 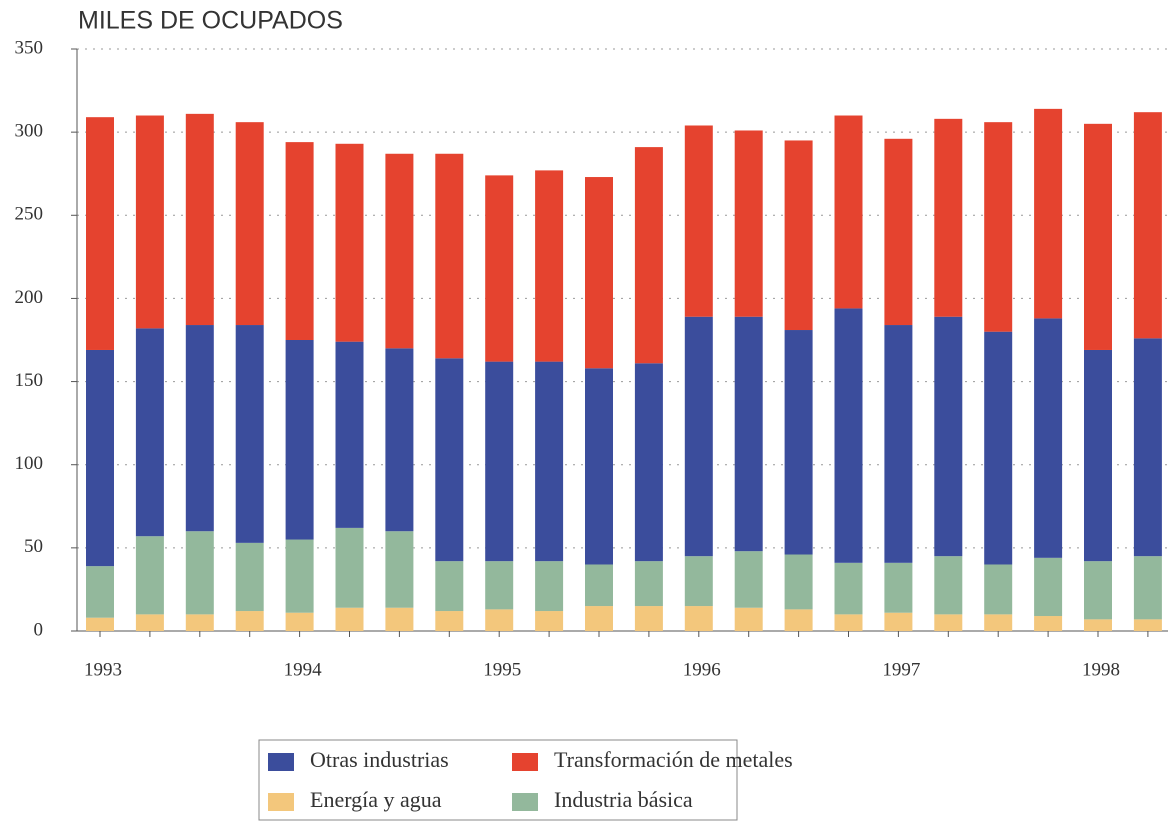 What do you see at coordinates (33, 546) in the screenshot?
I see `y-tick-label: 50` at bounding box center [33, 546].